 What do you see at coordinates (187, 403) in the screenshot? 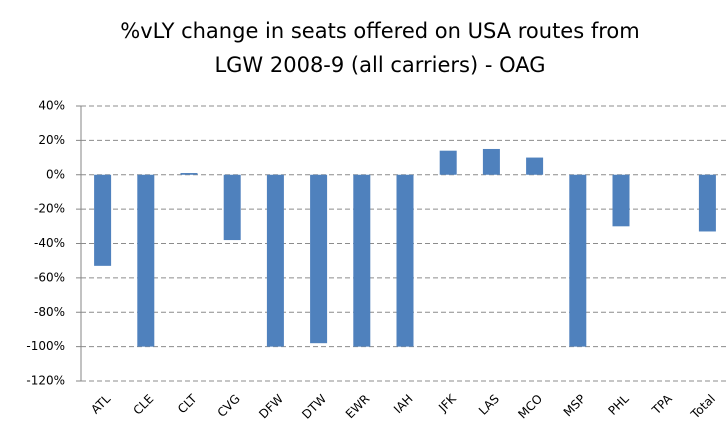
I see `x-tick-label: CLT` at bounding box center [187, 403].